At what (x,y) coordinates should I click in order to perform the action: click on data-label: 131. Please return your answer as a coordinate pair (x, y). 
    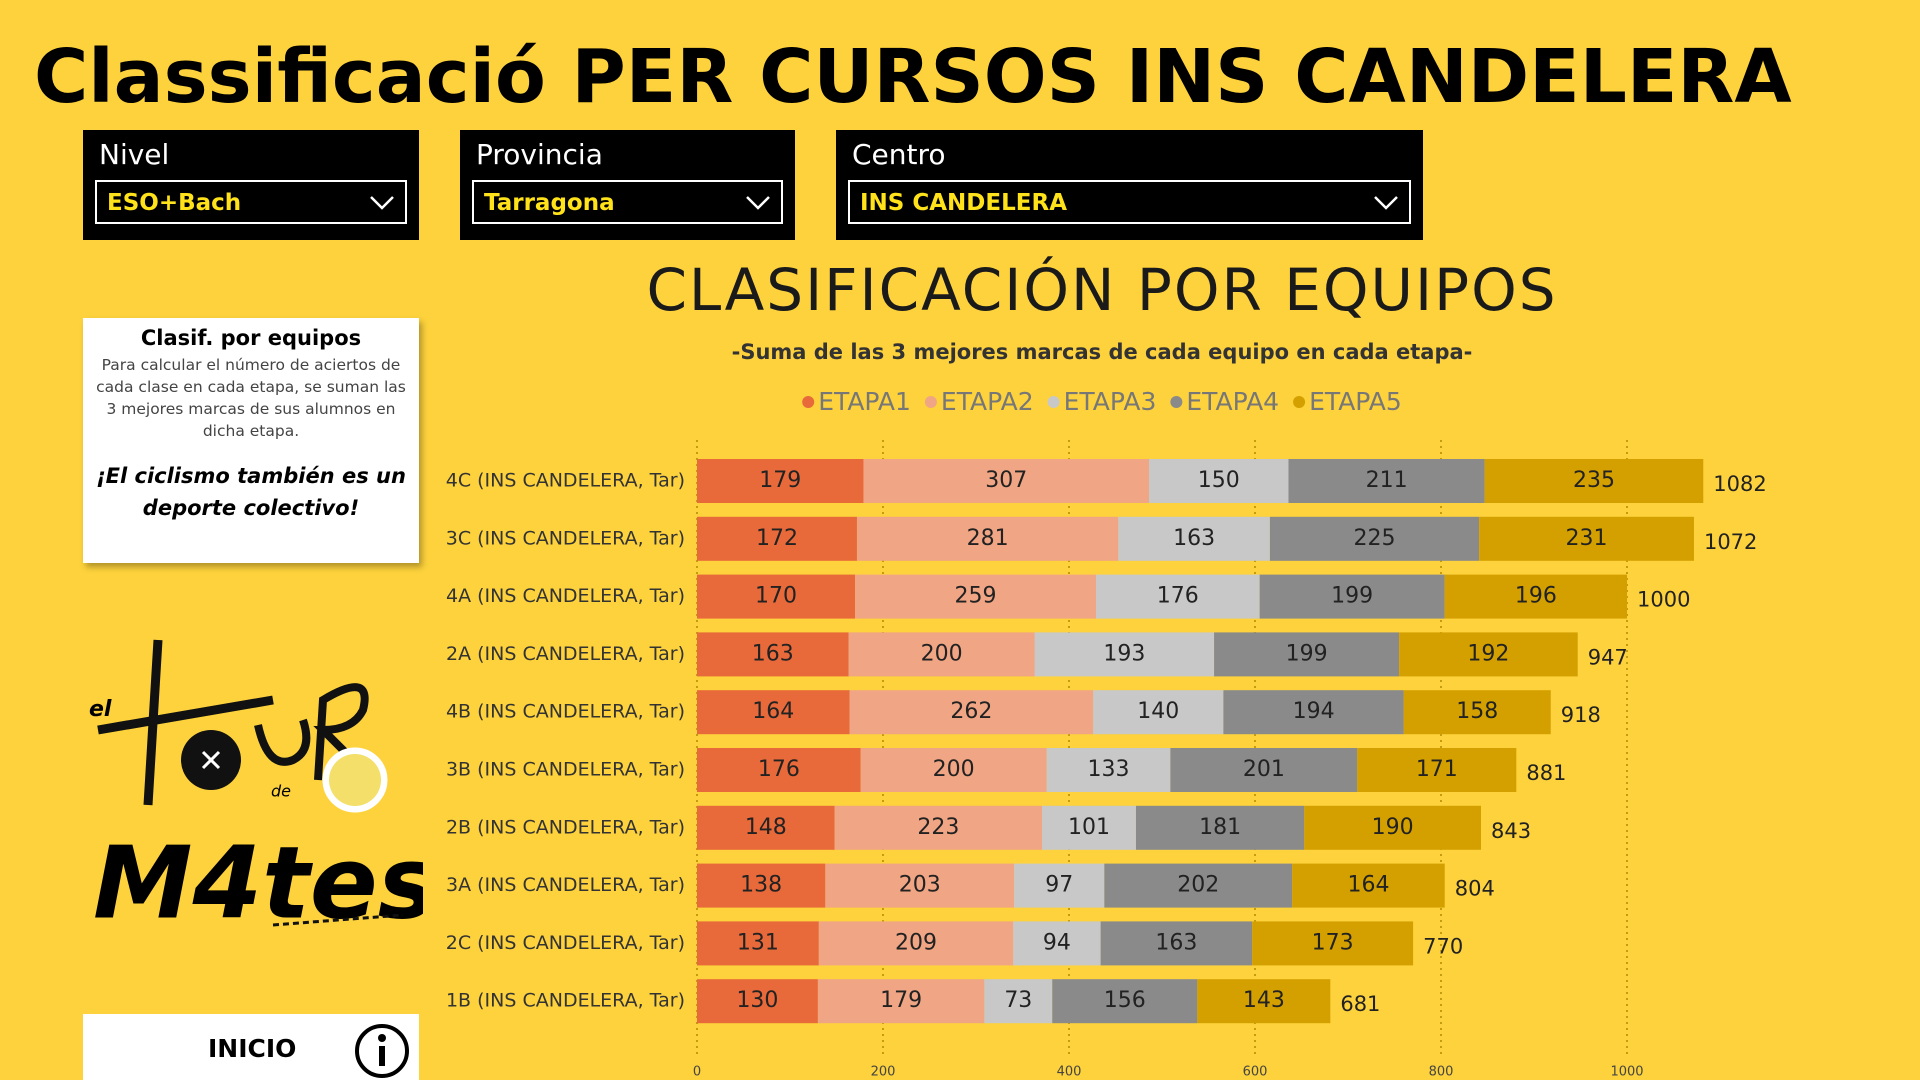
    Looking at the image, I should click on (758, 942).